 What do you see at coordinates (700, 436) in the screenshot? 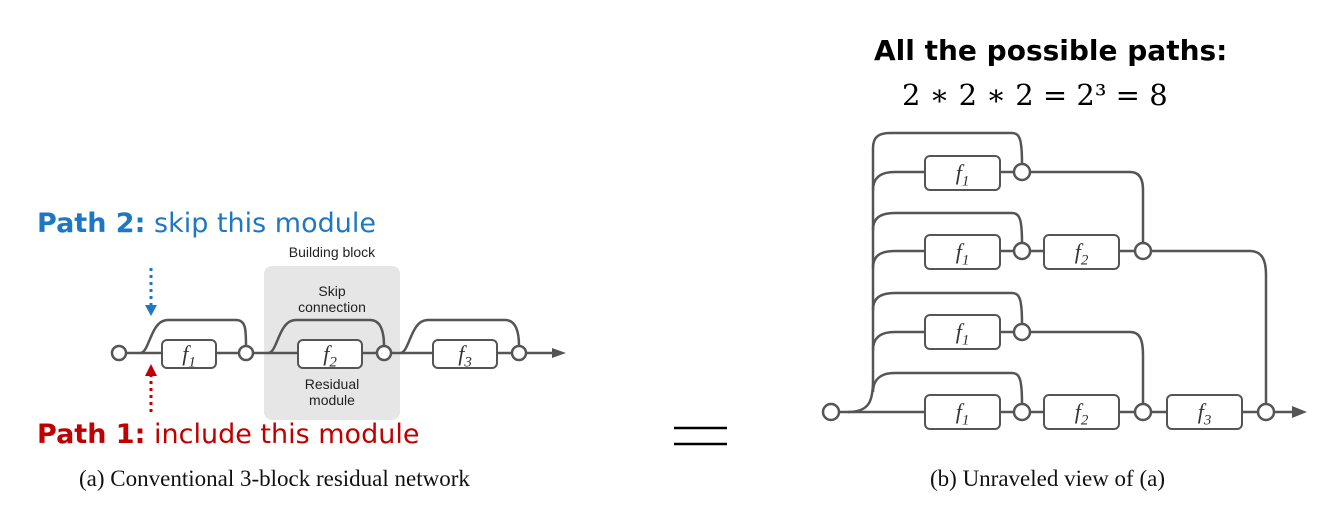
I see `equals-sign` at bounding box center [700, 436].